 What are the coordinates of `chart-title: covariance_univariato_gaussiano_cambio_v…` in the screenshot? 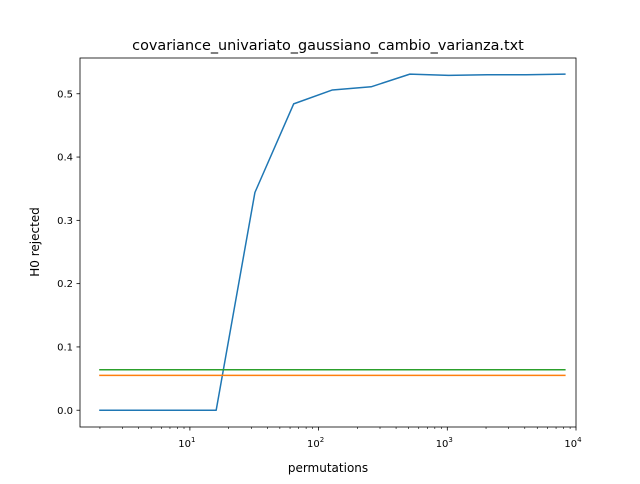 It's located at (328, 46).